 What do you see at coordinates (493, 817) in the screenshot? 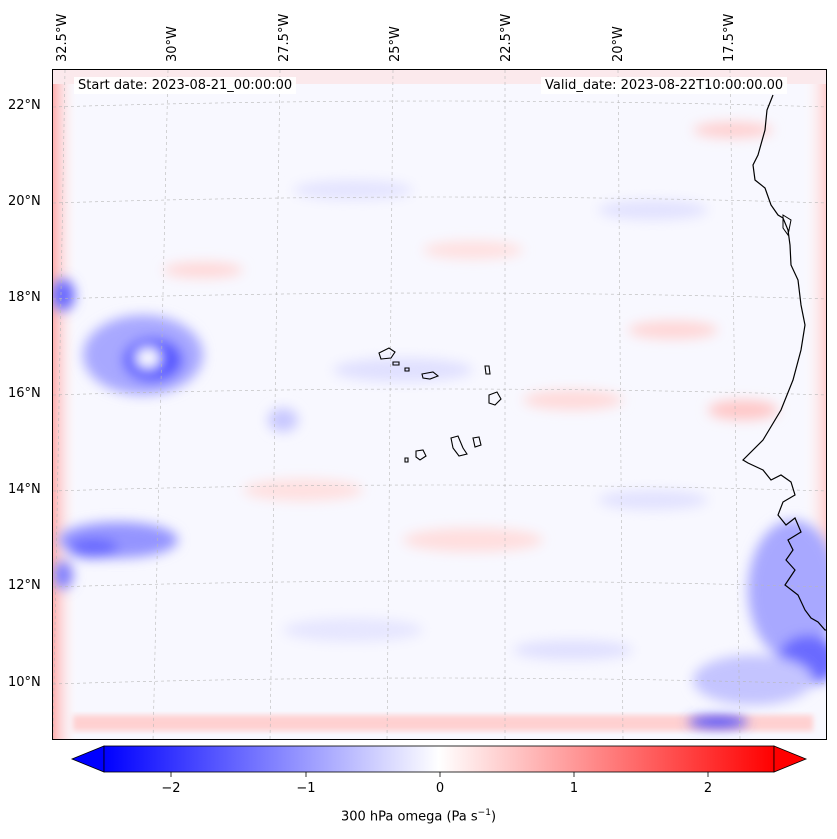
I see `colorbar-label-close: )` at bounding box center [493, 817].